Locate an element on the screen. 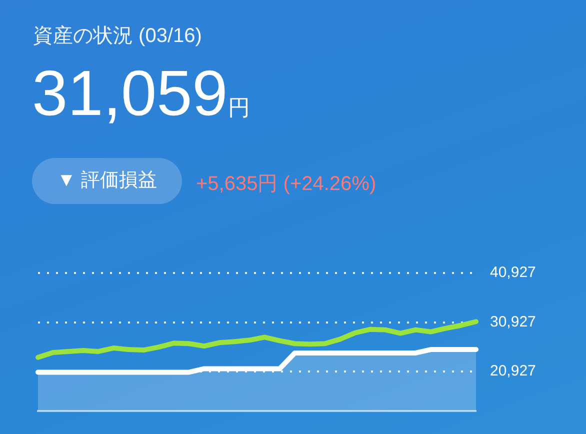 Image resolution: width=586 pixels, height=434 pixels. chart-subtitle: 31,059円 is located at coordinates (141, 94).